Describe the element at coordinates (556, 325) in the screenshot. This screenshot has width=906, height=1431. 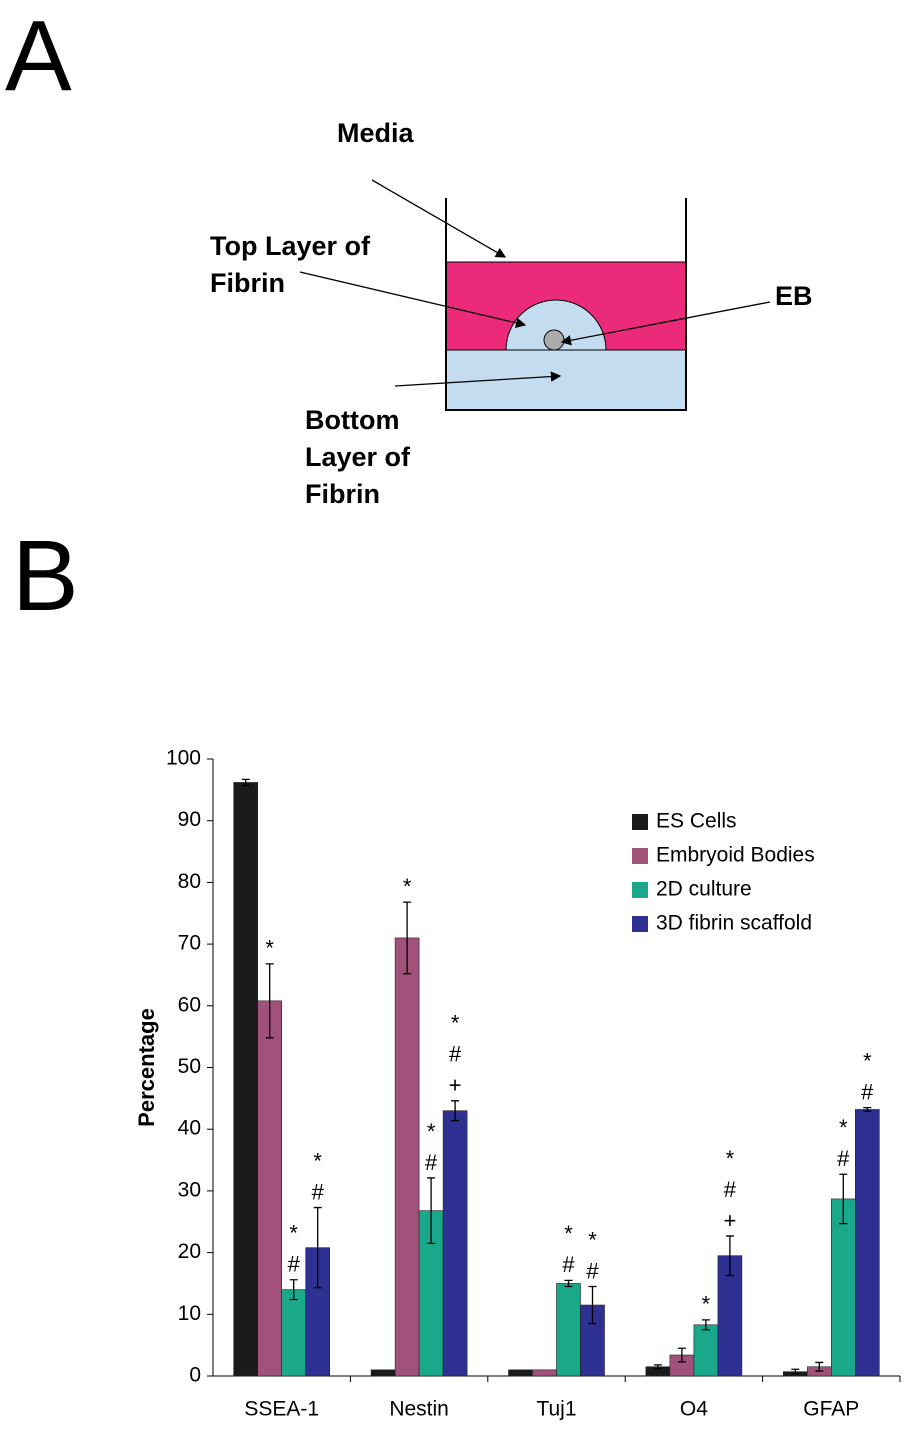
I see `top-fibrin` at that location.